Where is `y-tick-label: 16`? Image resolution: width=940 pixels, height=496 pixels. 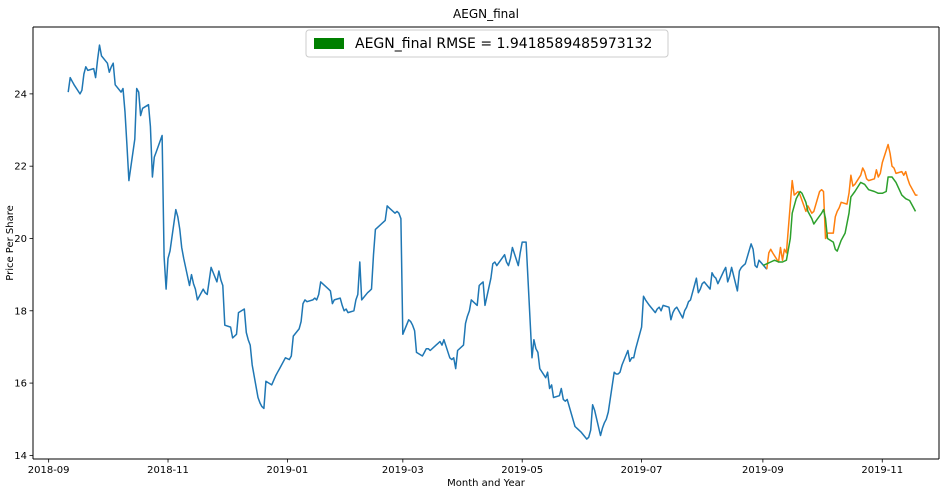 y-tick-label: 16 is located at coordinates (20, 384).